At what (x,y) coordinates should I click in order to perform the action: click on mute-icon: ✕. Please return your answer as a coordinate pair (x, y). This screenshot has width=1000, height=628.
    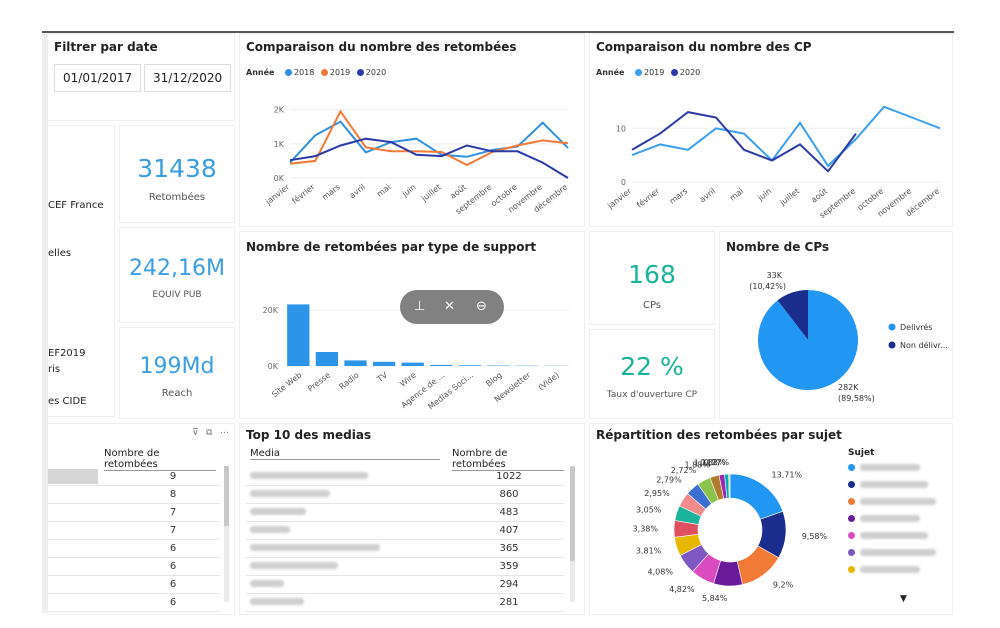
    Looking at the image, I should click on (449, 306).